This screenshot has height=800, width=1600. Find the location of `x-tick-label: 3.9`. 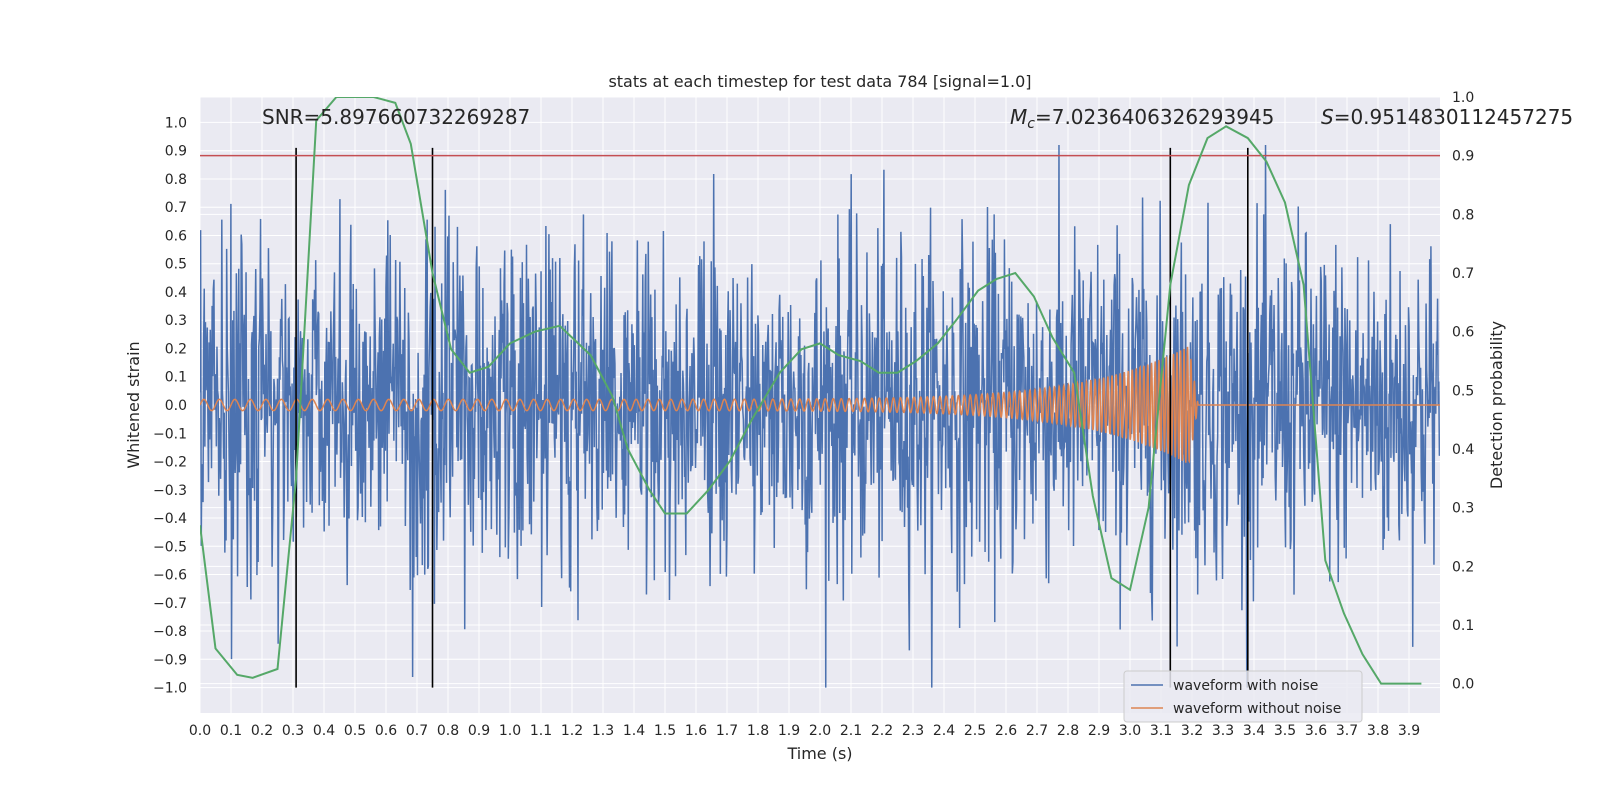

x-tick-label: 3.9 is located at coordinates (1409, 731).